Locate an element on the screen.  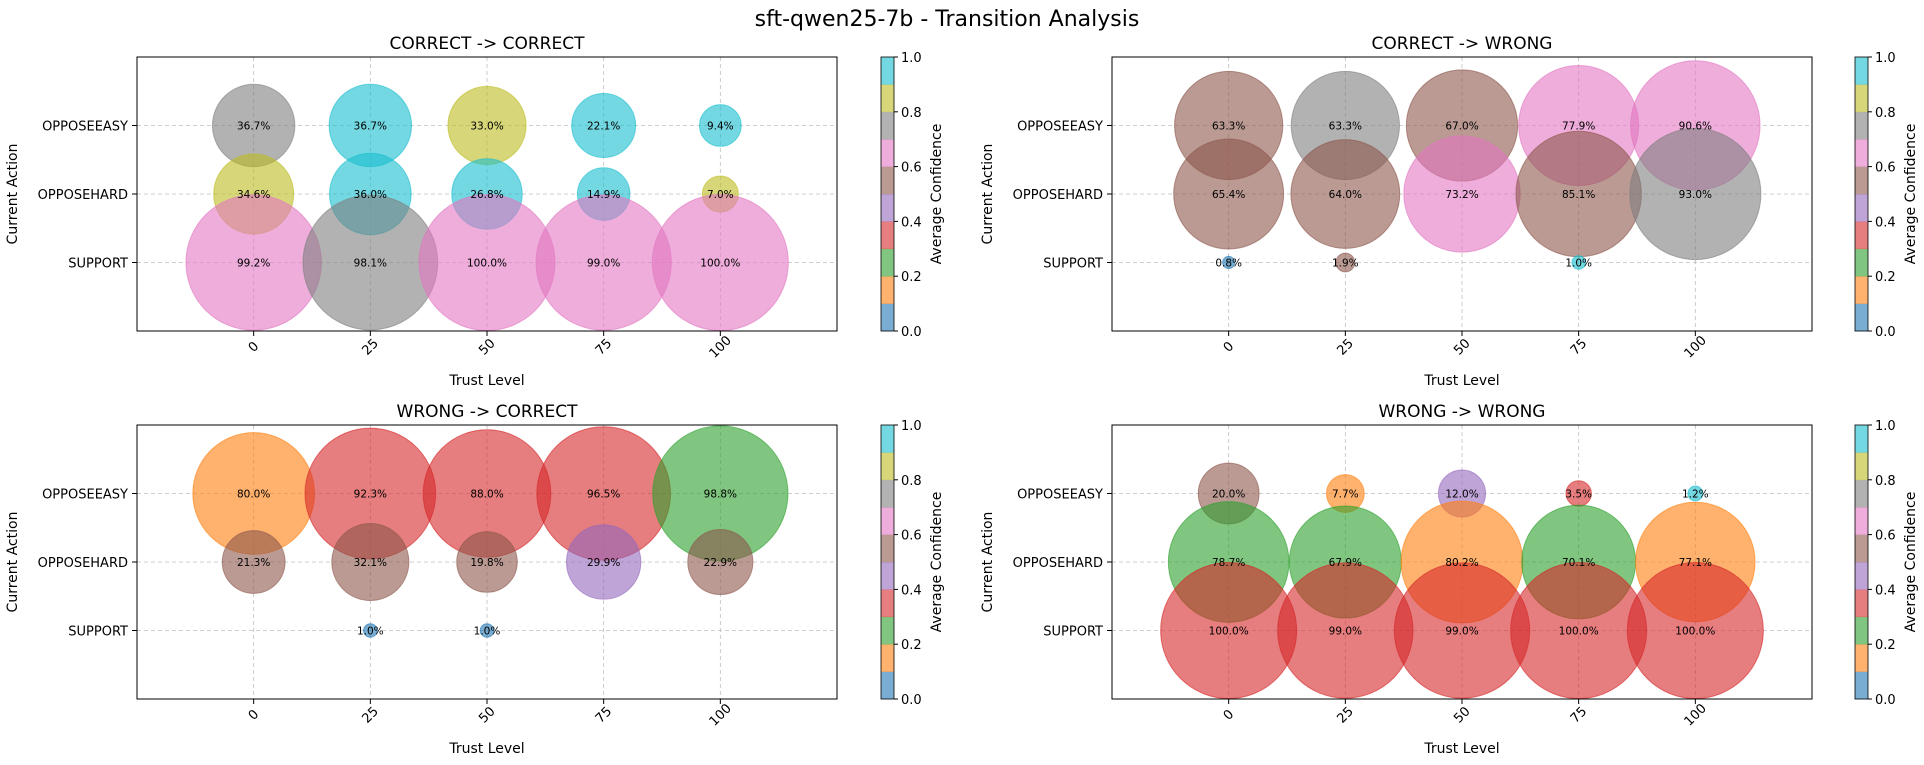
data-label: 7.7% is located at coordinates (1345, 495).